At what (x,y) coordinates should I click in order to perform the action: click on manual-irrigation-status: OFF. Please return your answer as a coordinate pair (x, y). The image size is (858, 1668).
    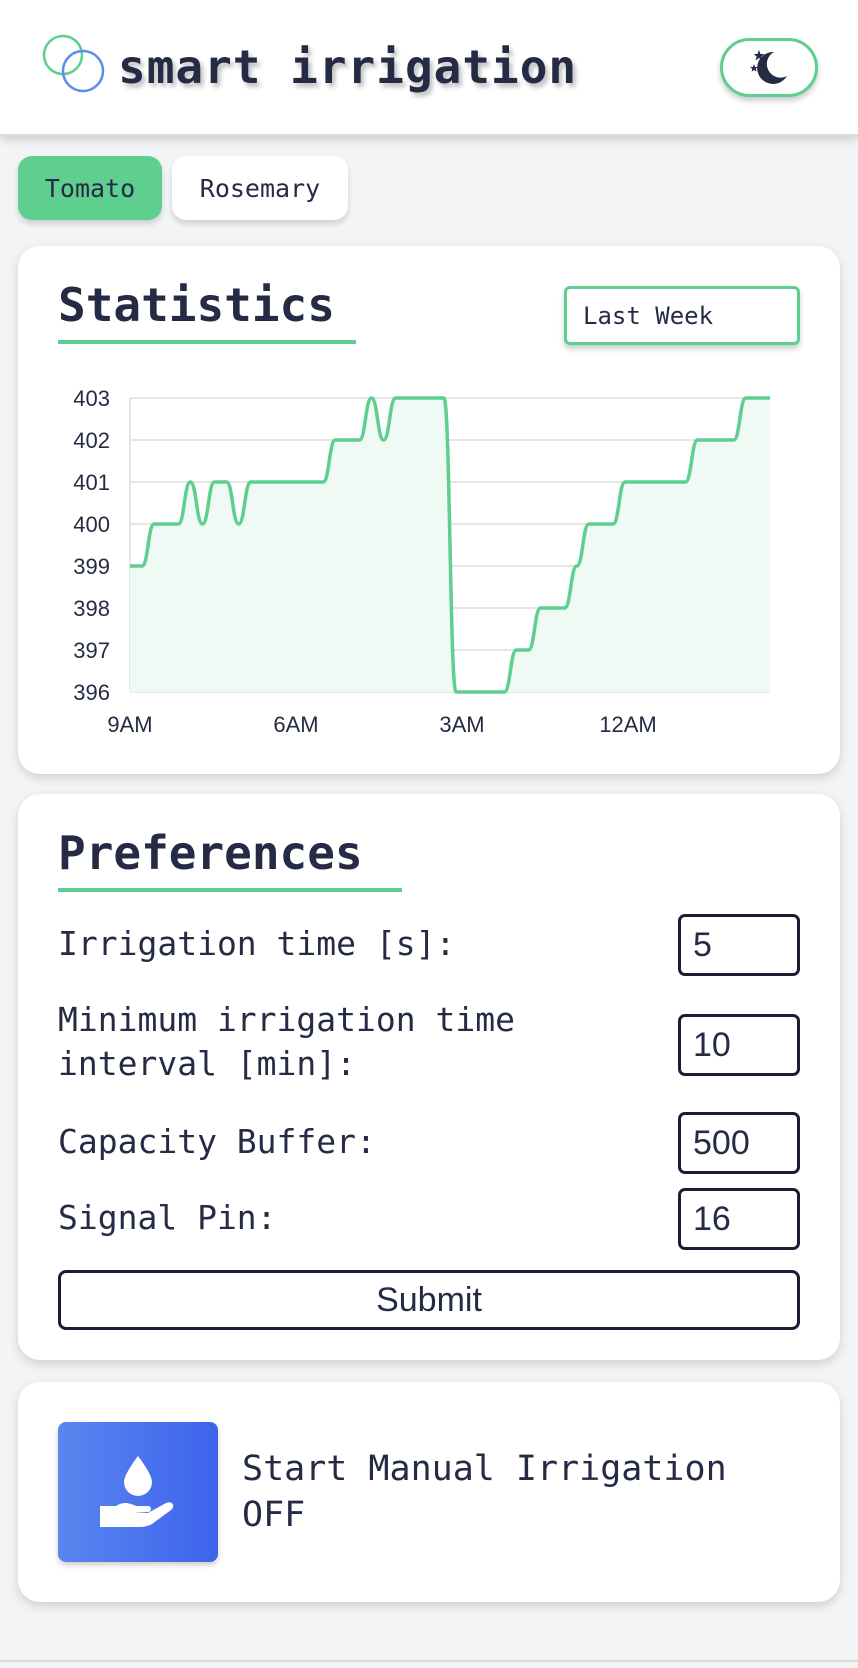
    Looking at the image, I should click on (274, 1515).